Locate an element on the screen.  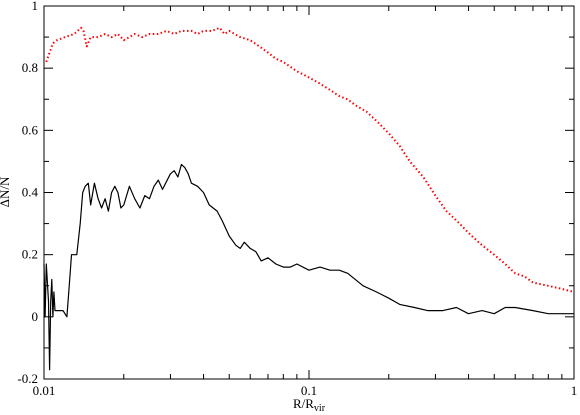
y-axis-label: ΔN/N is located at coordinates (6, 191).